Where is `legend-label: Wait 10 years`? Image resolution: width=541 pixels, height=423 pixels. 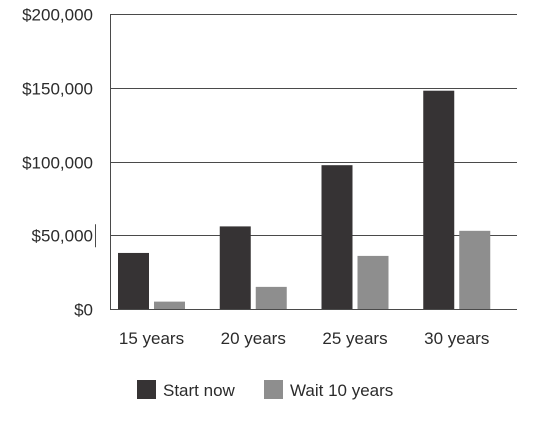
legend-label: Wait 10 years is located at coordinates (341, 390).